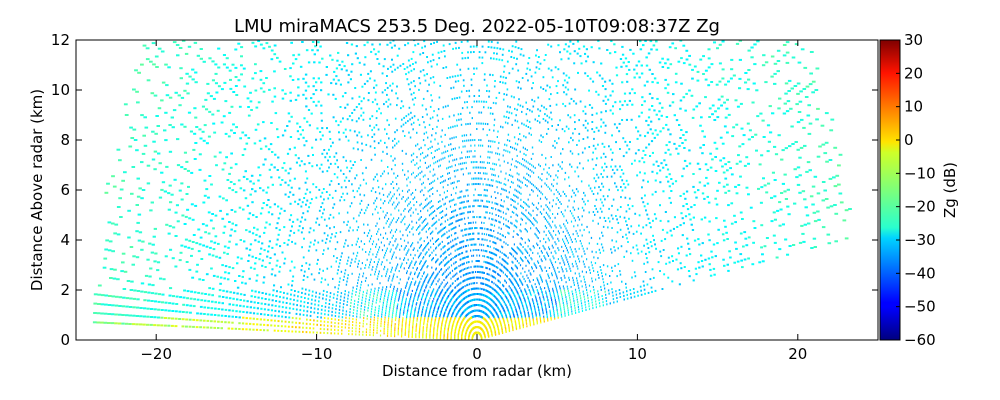 The image size is (1000, 400). I want to click on radar-gate-1924, so click(639, 116).